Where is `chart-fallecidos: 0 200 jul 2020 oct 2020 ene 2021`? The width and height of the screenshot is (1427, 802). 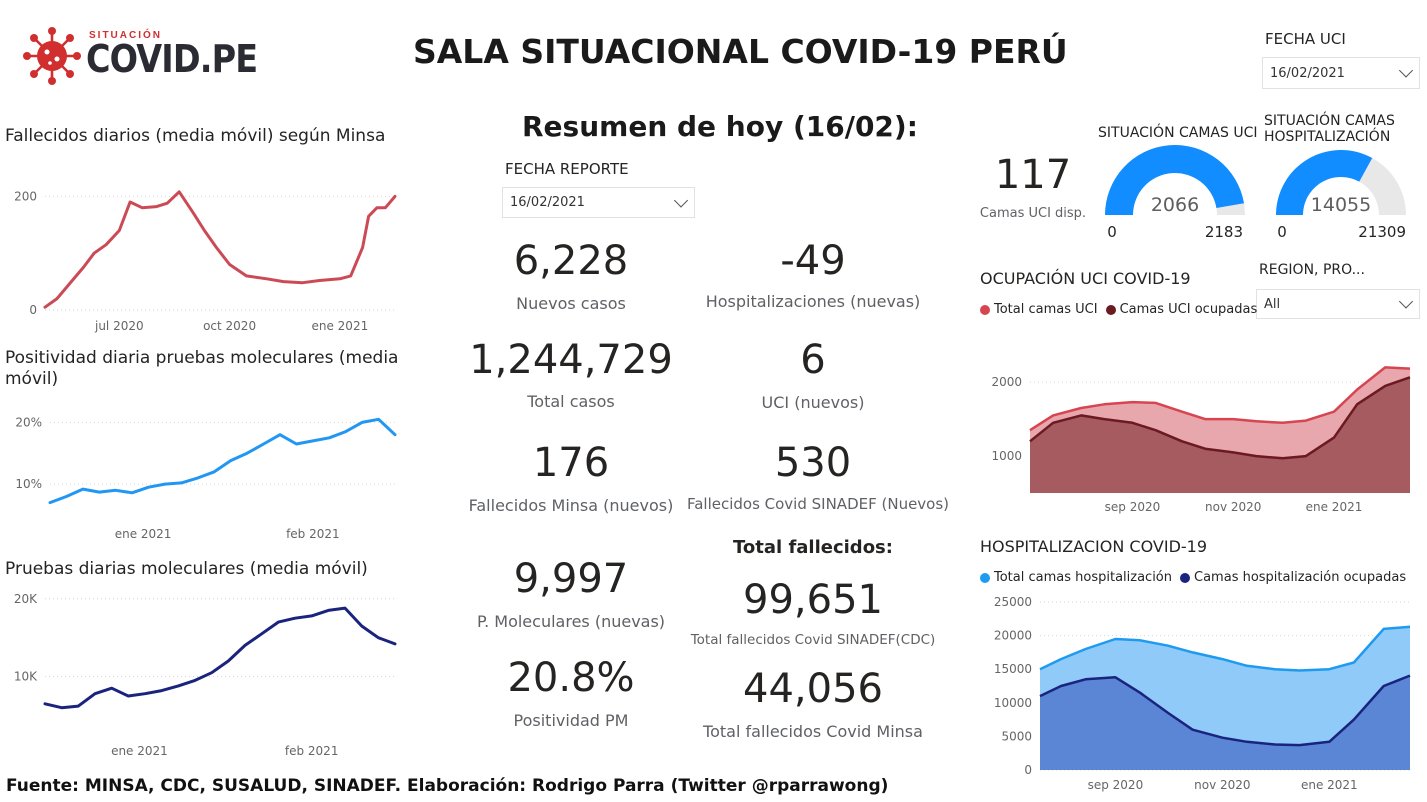 chart-fallecidos: 0 200 jul 2020 oct 2020 ene 2021 is located at coordinates (205, 261).